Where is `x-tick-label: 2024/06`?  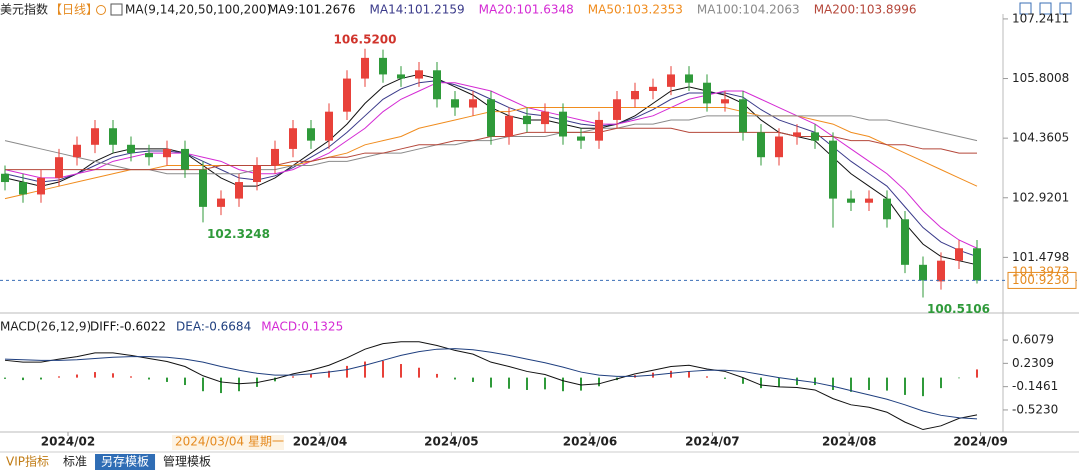
x-tick-label: 2024/06 is located at coordinates (590, 442).